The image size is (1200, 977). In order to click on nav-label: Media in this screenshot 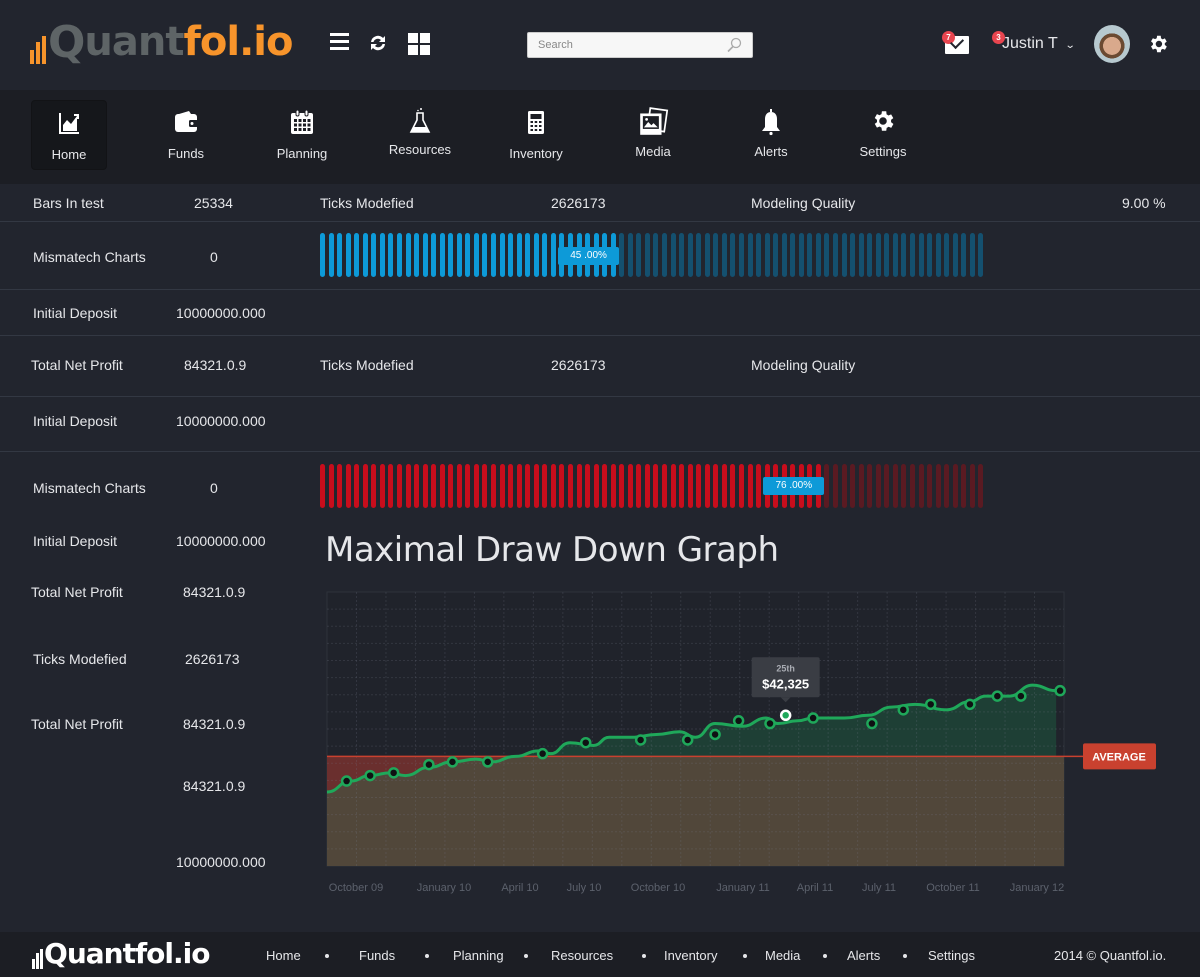, I will do `click(653, 151)`.